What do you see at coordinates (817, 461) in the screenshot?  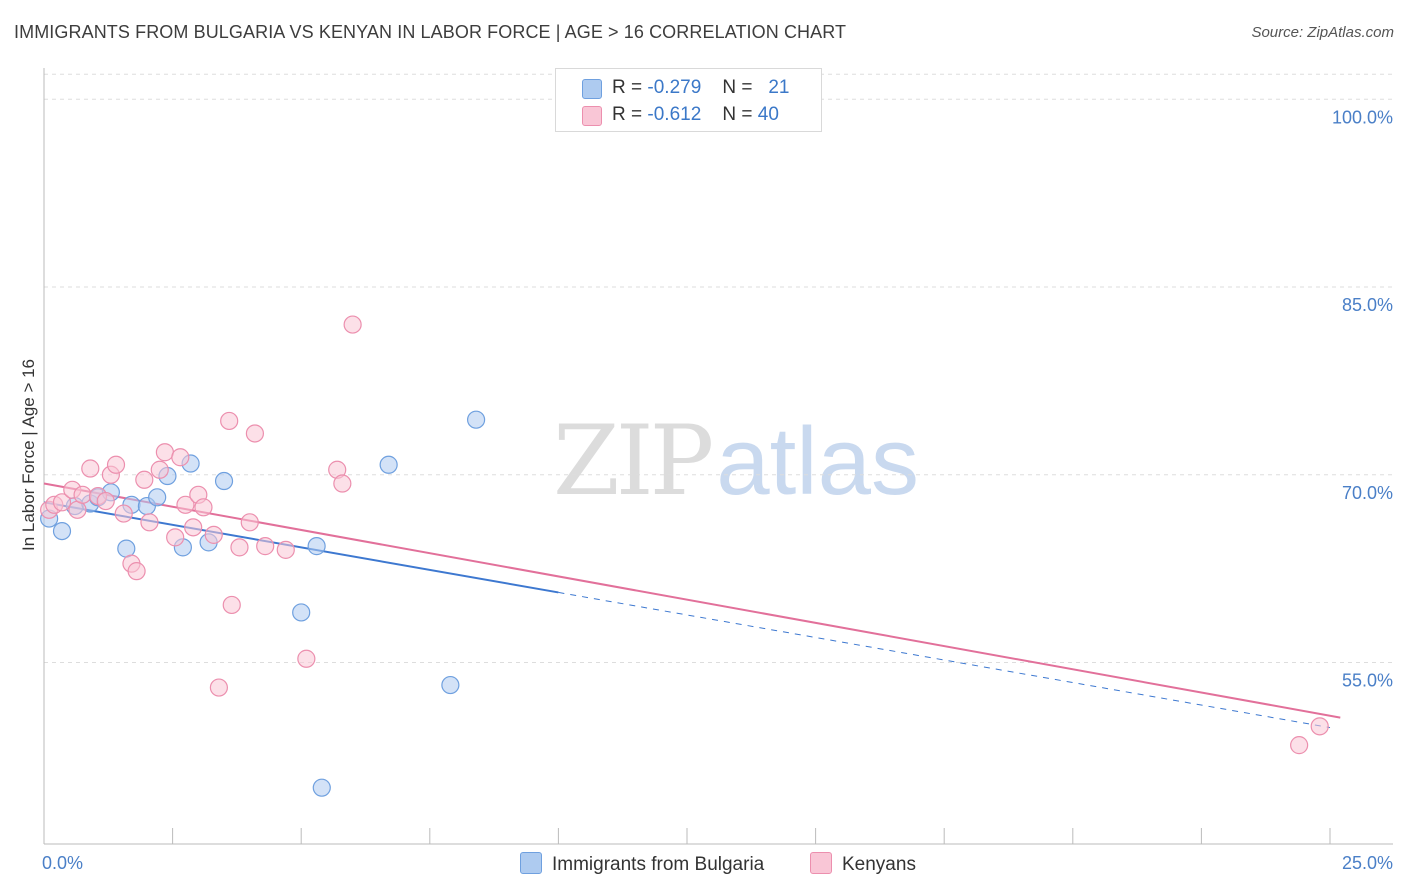 I see `watermark-atlas: atlas` at bounding box center [817, 461].